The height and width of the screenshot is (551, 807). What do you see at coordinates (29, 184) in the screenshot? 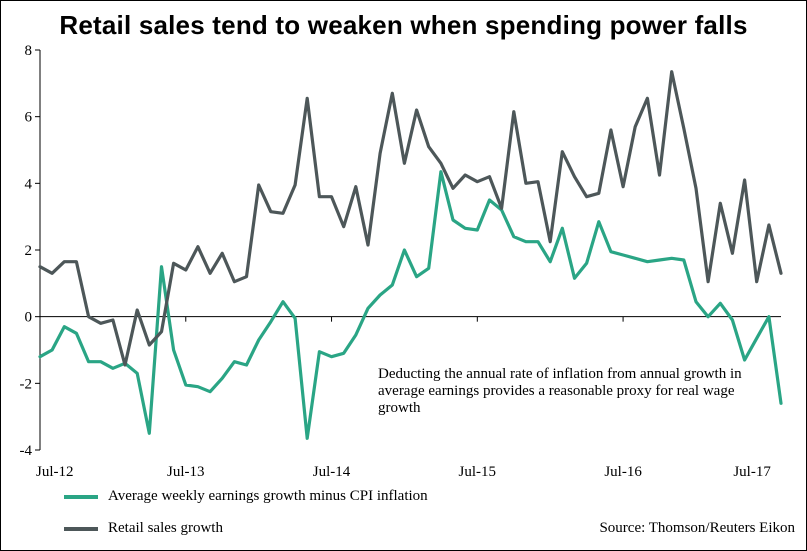
I see `y-tick-label: 4` at bounding box center [29, 184].